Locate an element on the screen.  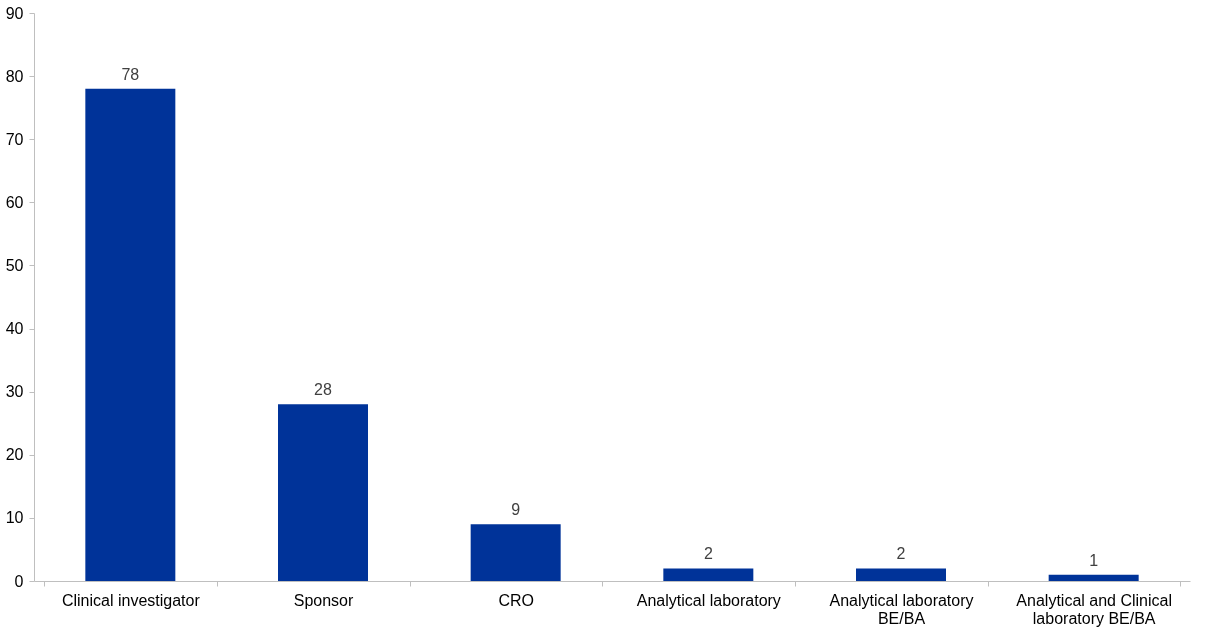
x-tick-label: Analytical laboratory BE/BA is located at coordinates (901, 609).